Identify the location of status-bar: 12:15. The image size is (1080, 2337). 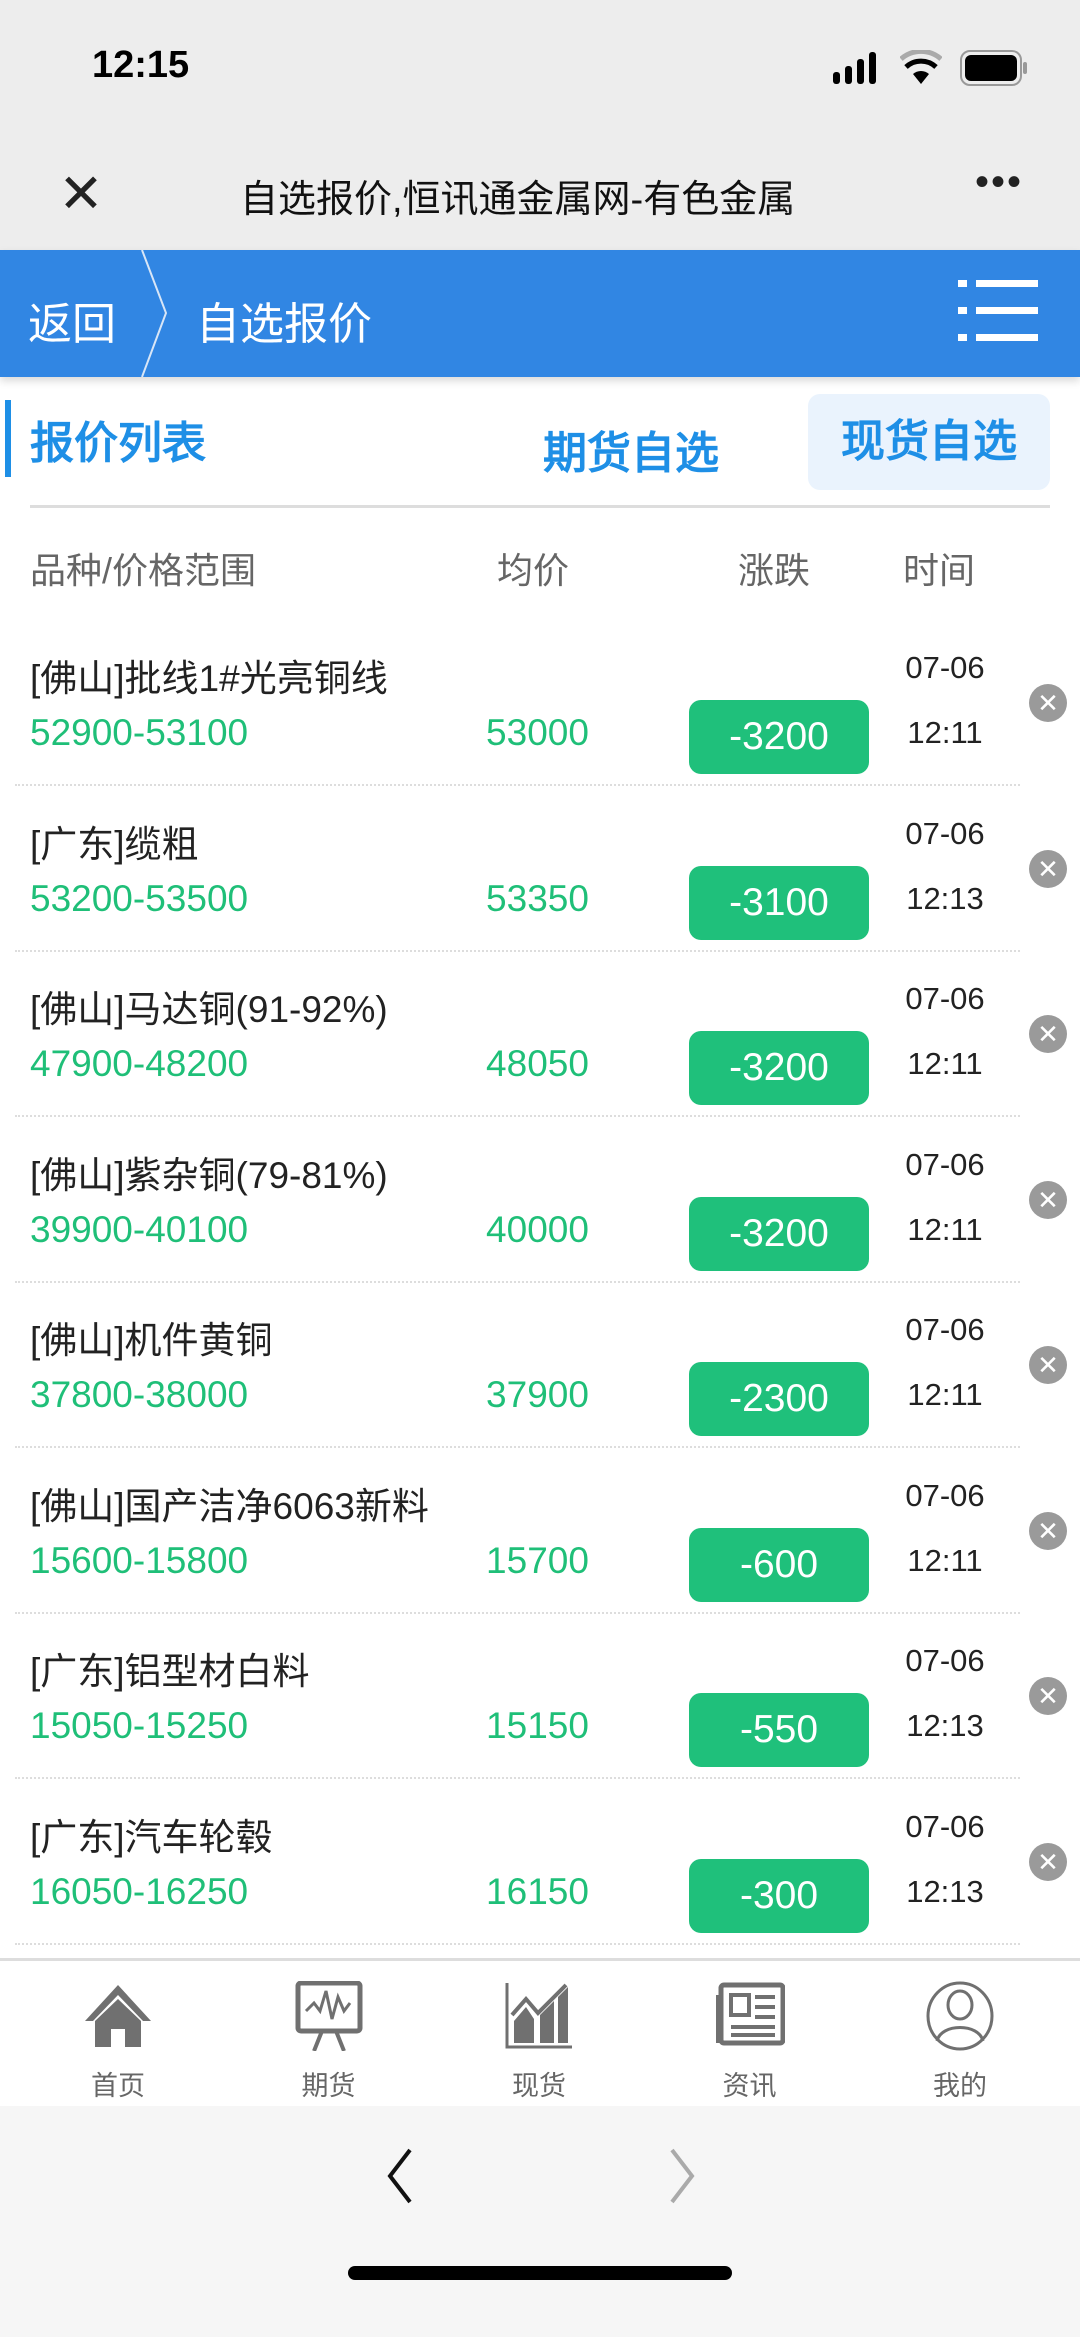
(540, 70).